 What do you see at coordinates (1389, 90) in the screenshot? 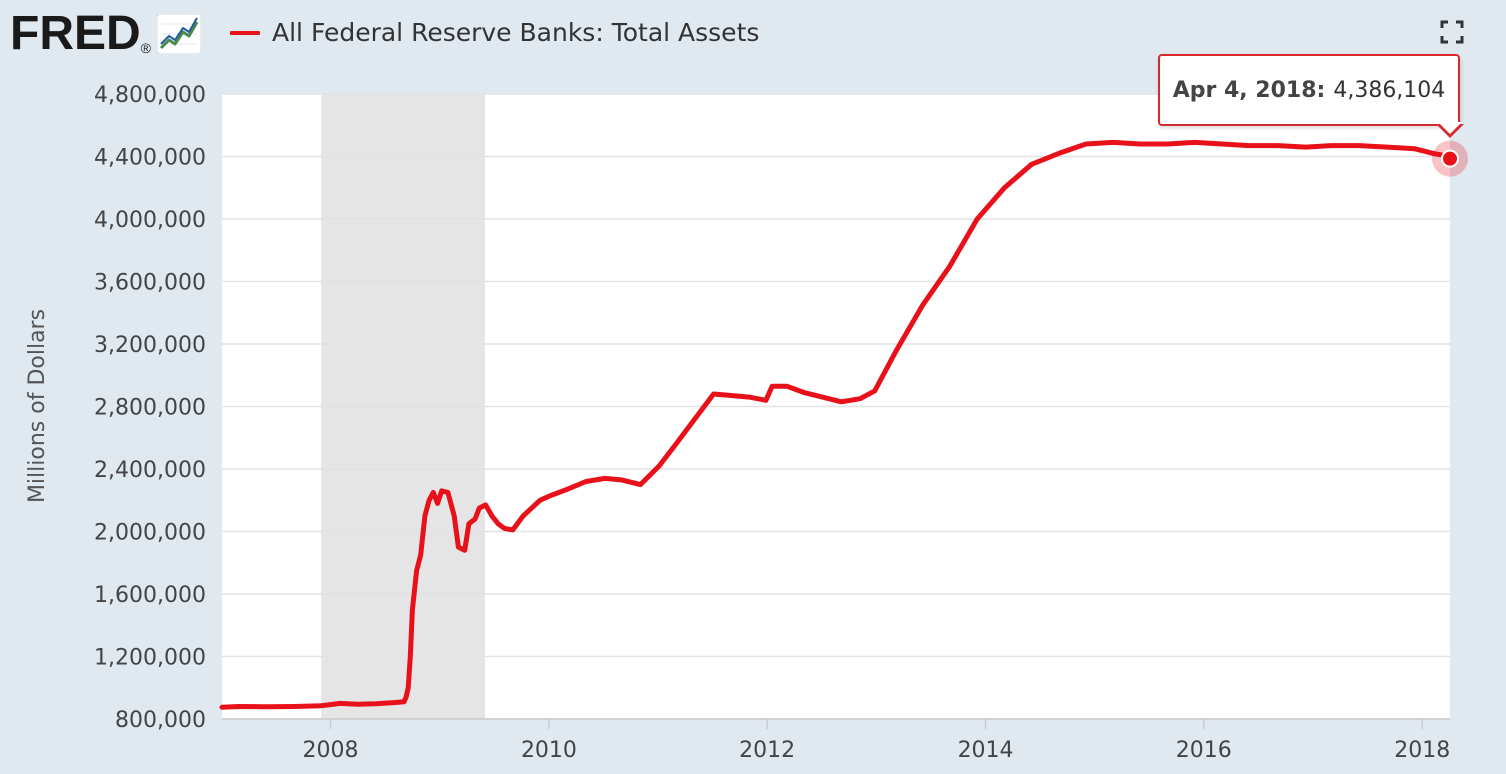
I see `tooltip-value: 4,386,104` at bounding box center [1389, 90].